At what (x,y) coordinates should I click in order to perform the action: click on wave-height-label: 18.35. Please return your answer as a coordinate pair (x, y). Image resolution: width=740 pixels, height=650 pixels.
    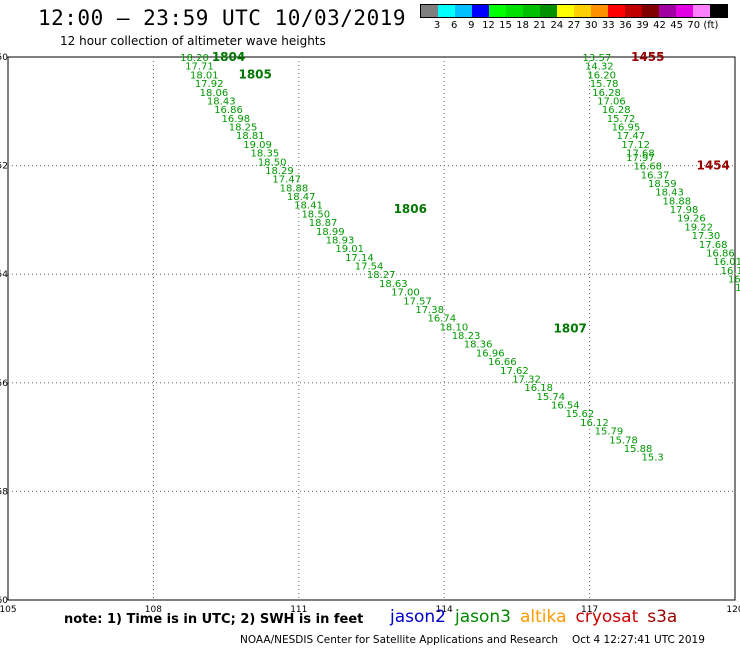
    Looking at the image, I should click on (265, 154).